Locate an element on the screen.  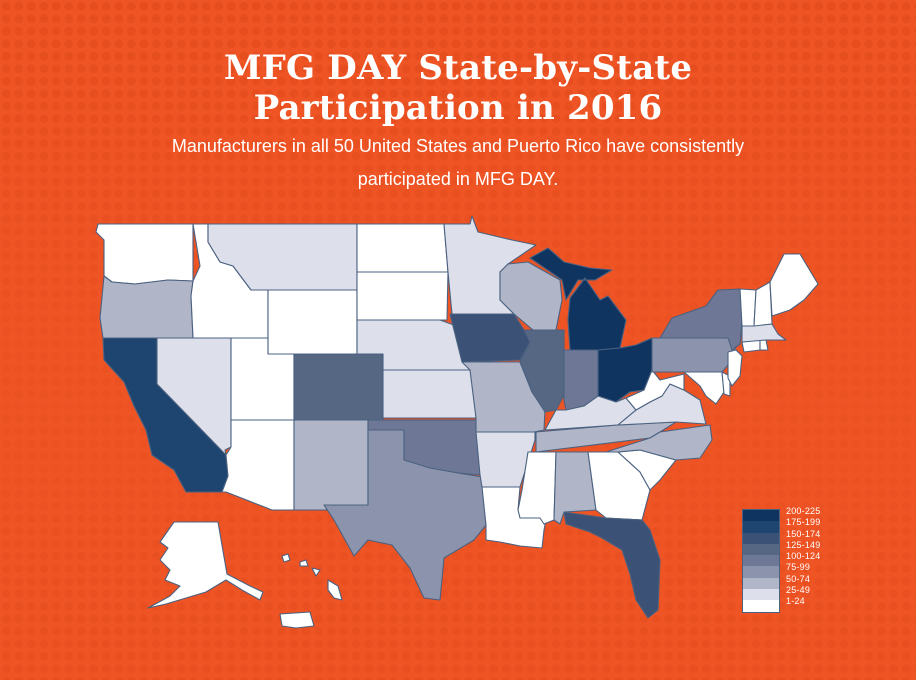
state-new-hampshire is located at coordinates (763, 304).